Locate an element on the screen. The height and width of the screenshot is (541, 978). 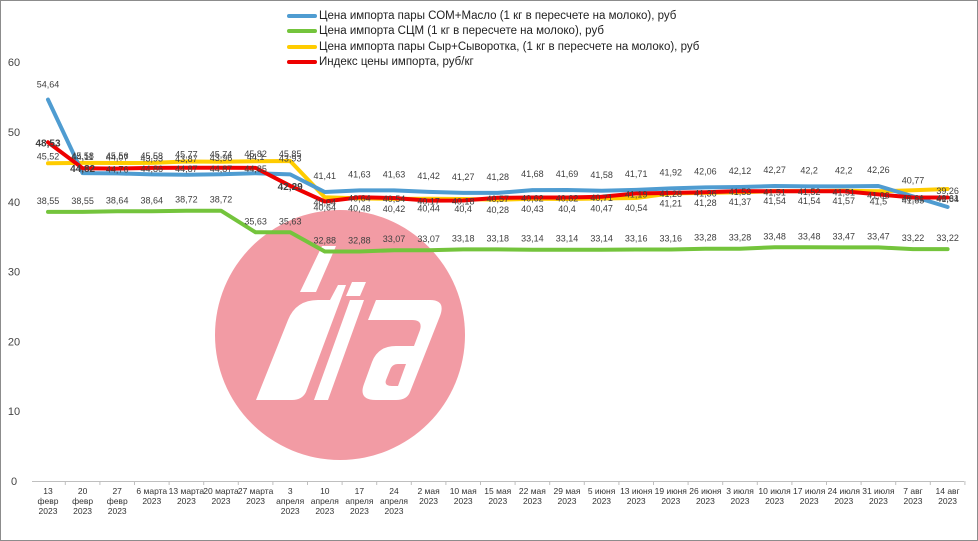
x-tick-label: 10 мая 2023 is located at coordinates (463, 496).